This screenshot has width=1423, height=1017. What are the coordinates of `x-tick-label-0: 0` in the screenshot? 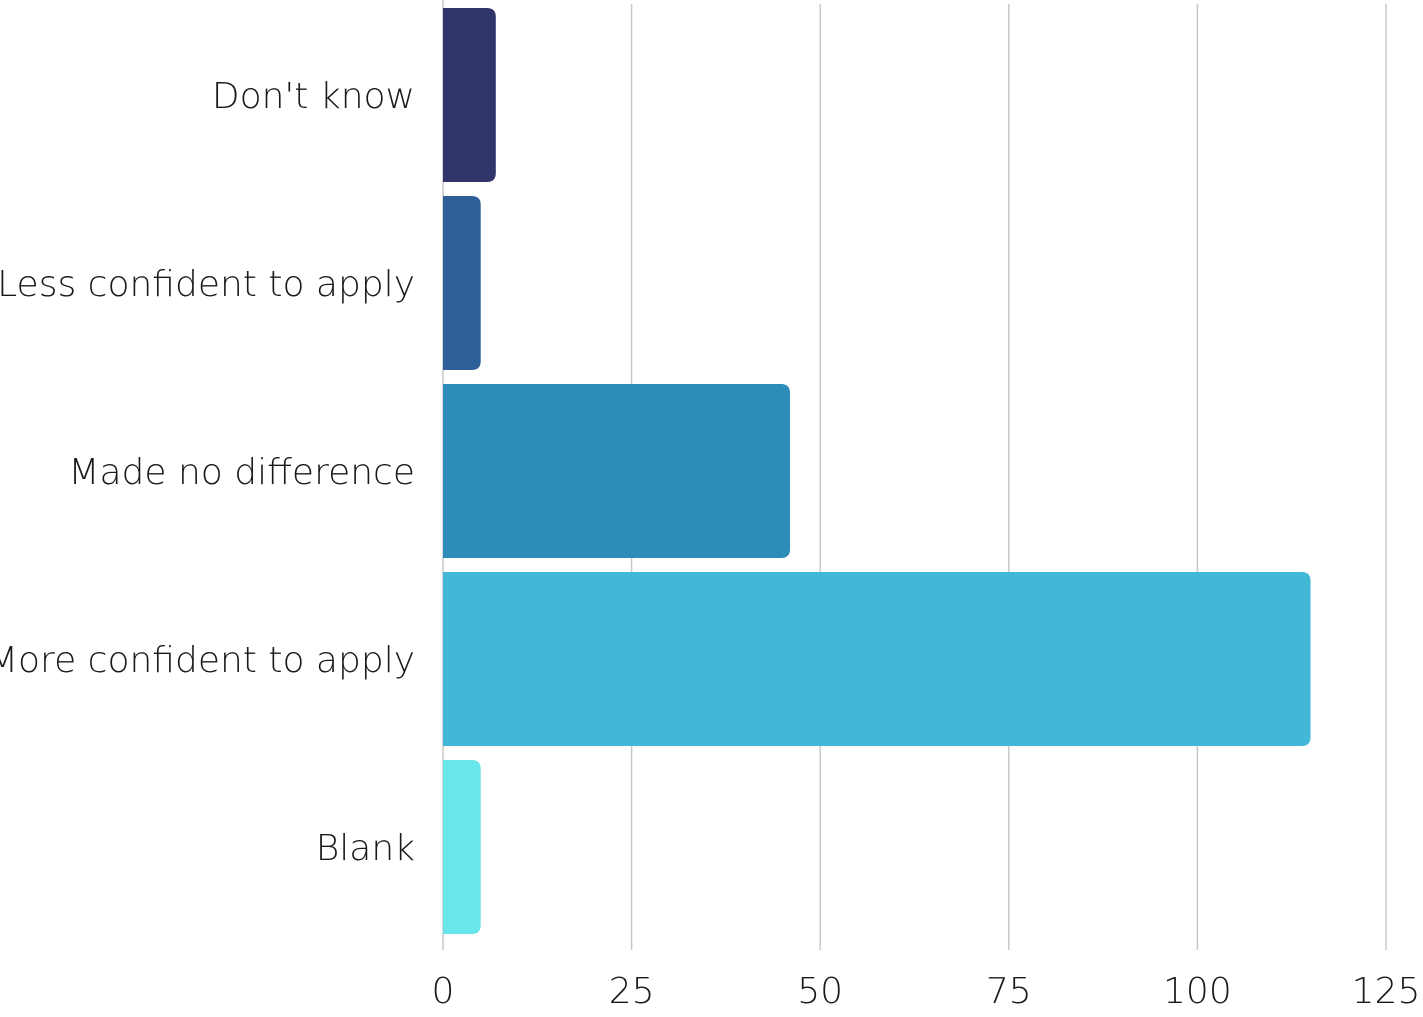 It's located at (443, 991).